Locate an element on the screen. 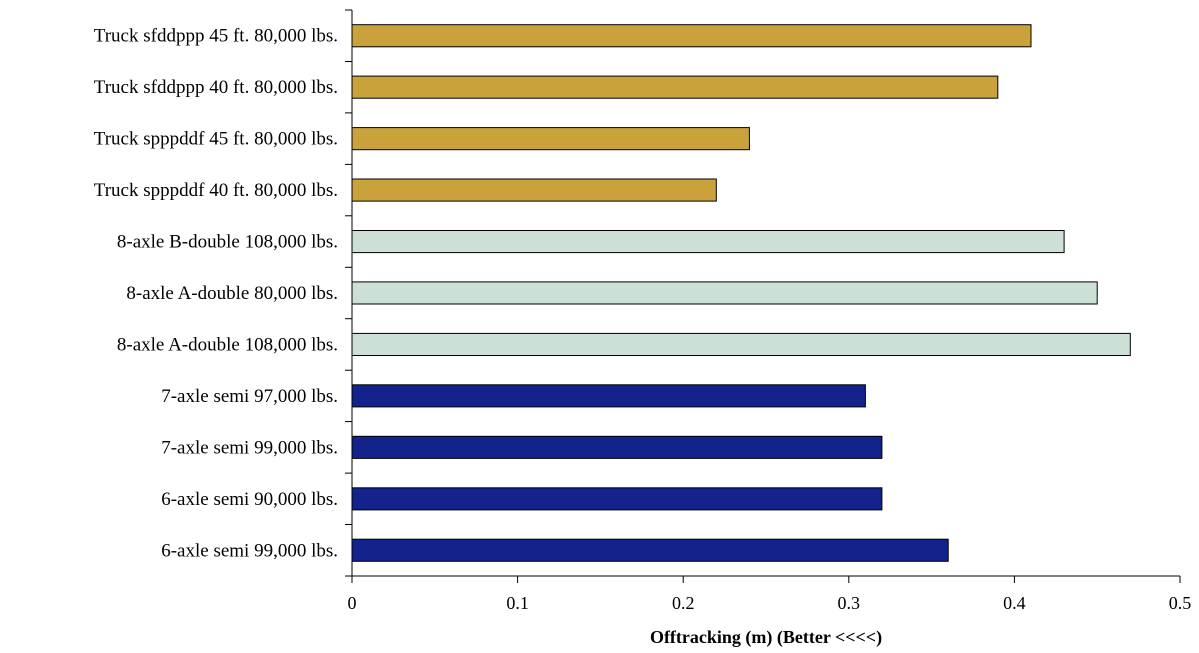  category-label: 7-axle semi 99,000 lbs. is located at coordinates (249, 447).